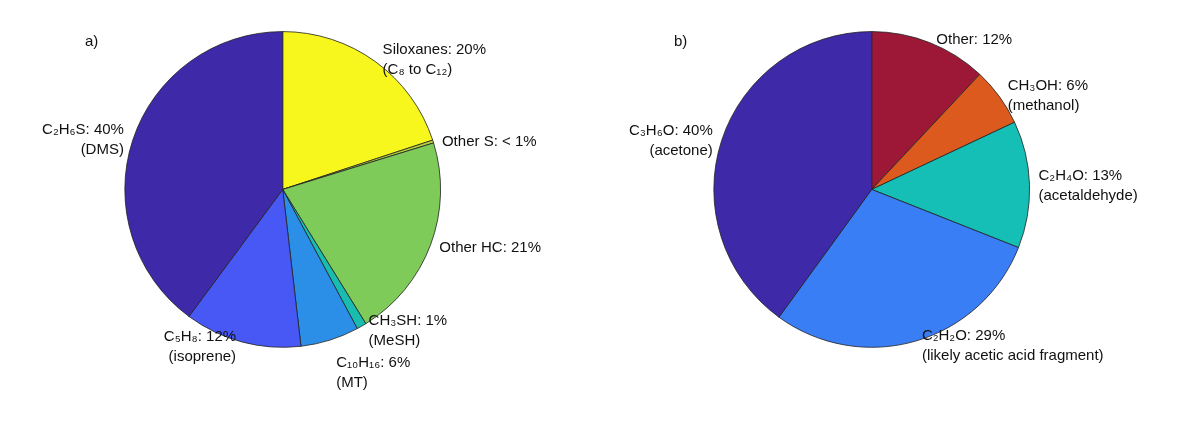 The width and height of the screenshot is (1178, 421). Describe the element at coordinates (489, 140) in the screenshot. I see `slice-label: Other S: < 1%` at that location.